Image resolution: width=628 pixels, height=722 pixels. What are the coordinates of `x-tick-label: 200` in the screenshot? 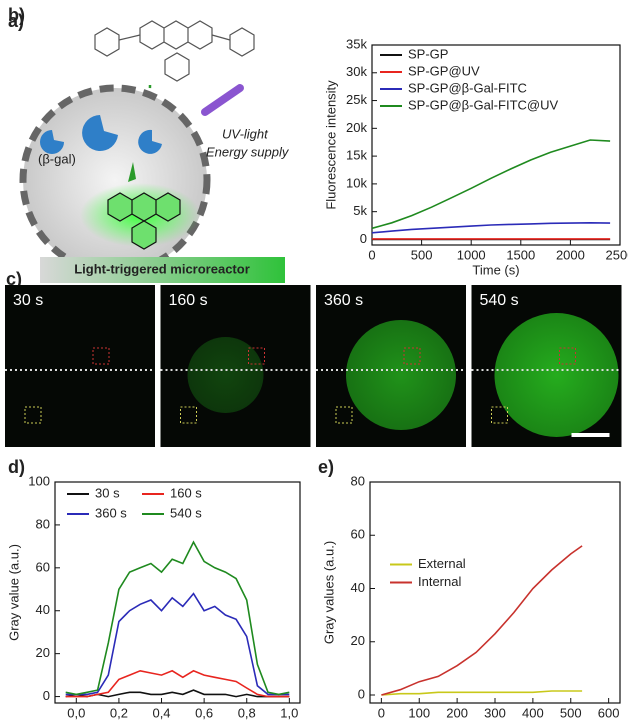 It's located at (457, 712).